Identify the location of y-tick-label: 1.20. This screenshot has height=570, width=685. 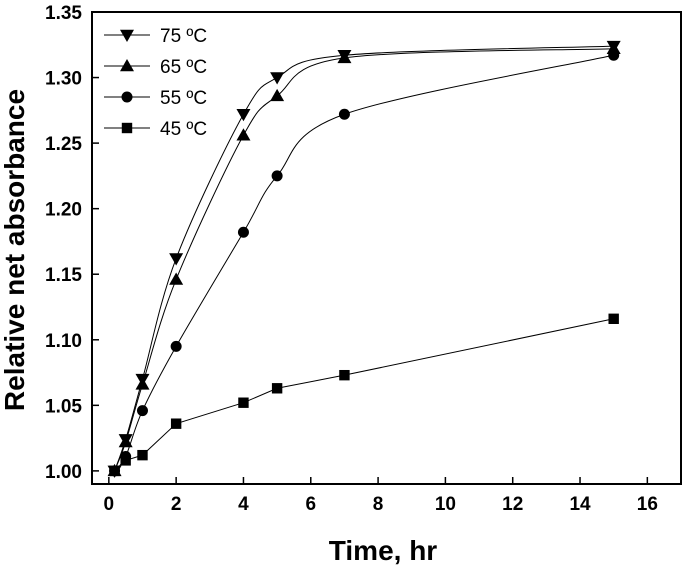
(63, 210).